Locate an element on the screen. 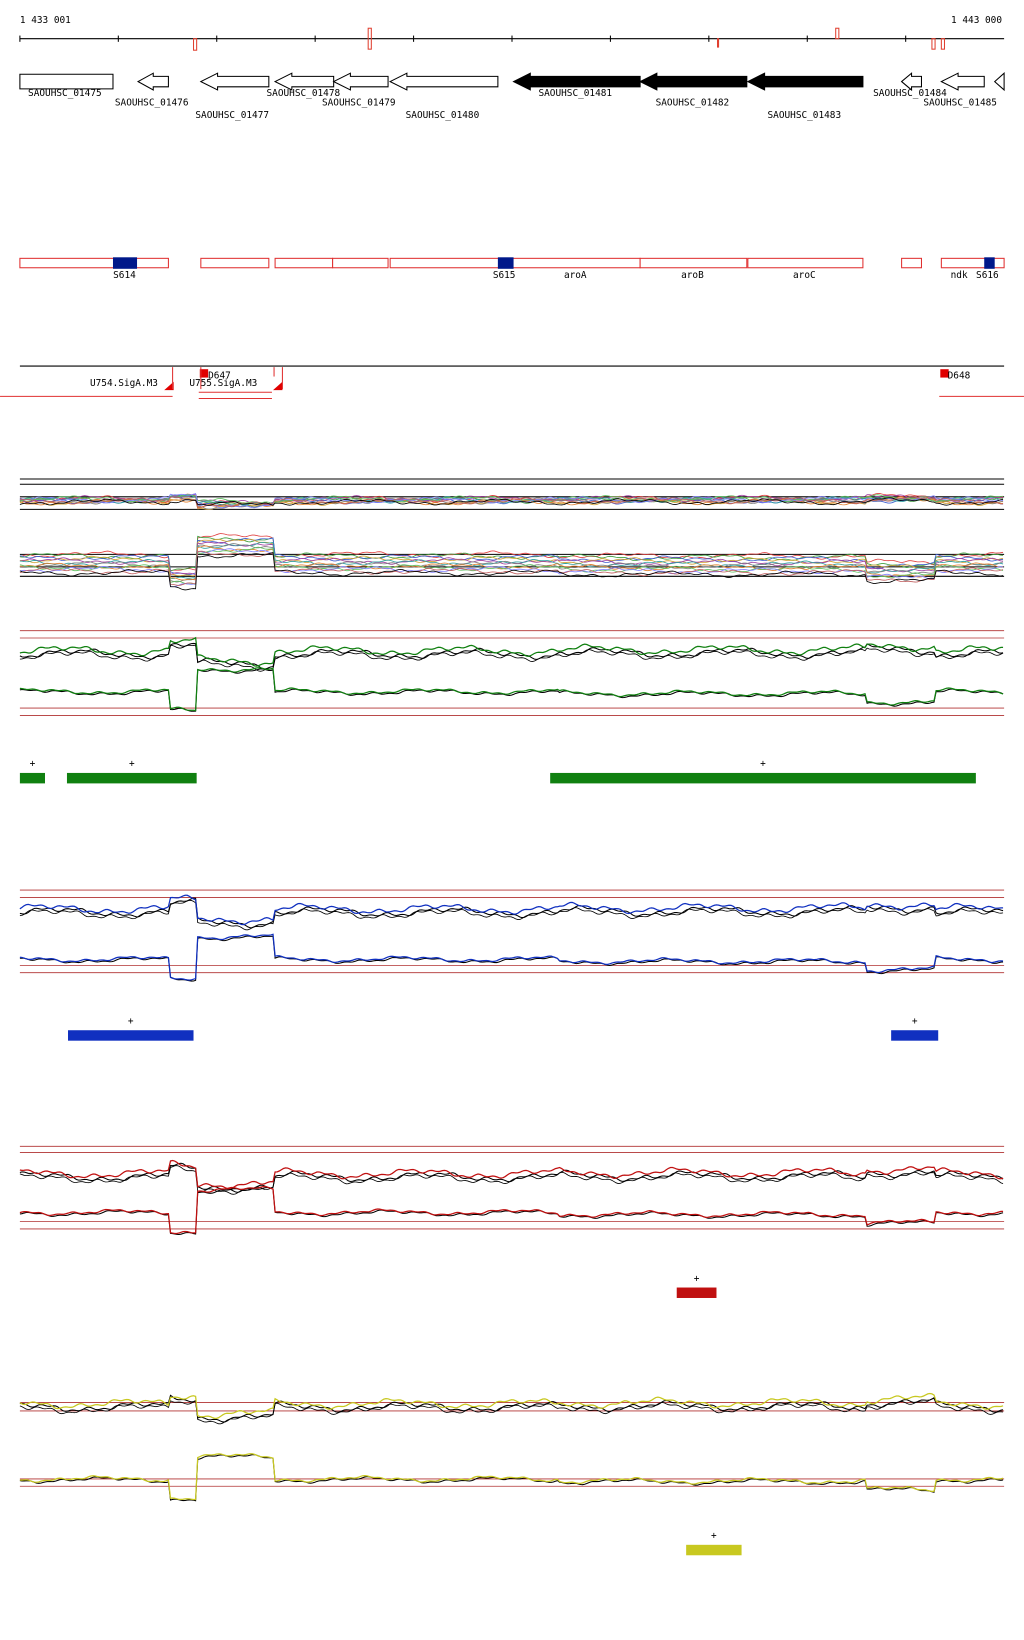  gene-label: SAOUHSC_01484 is located at coordinates (910, 93).